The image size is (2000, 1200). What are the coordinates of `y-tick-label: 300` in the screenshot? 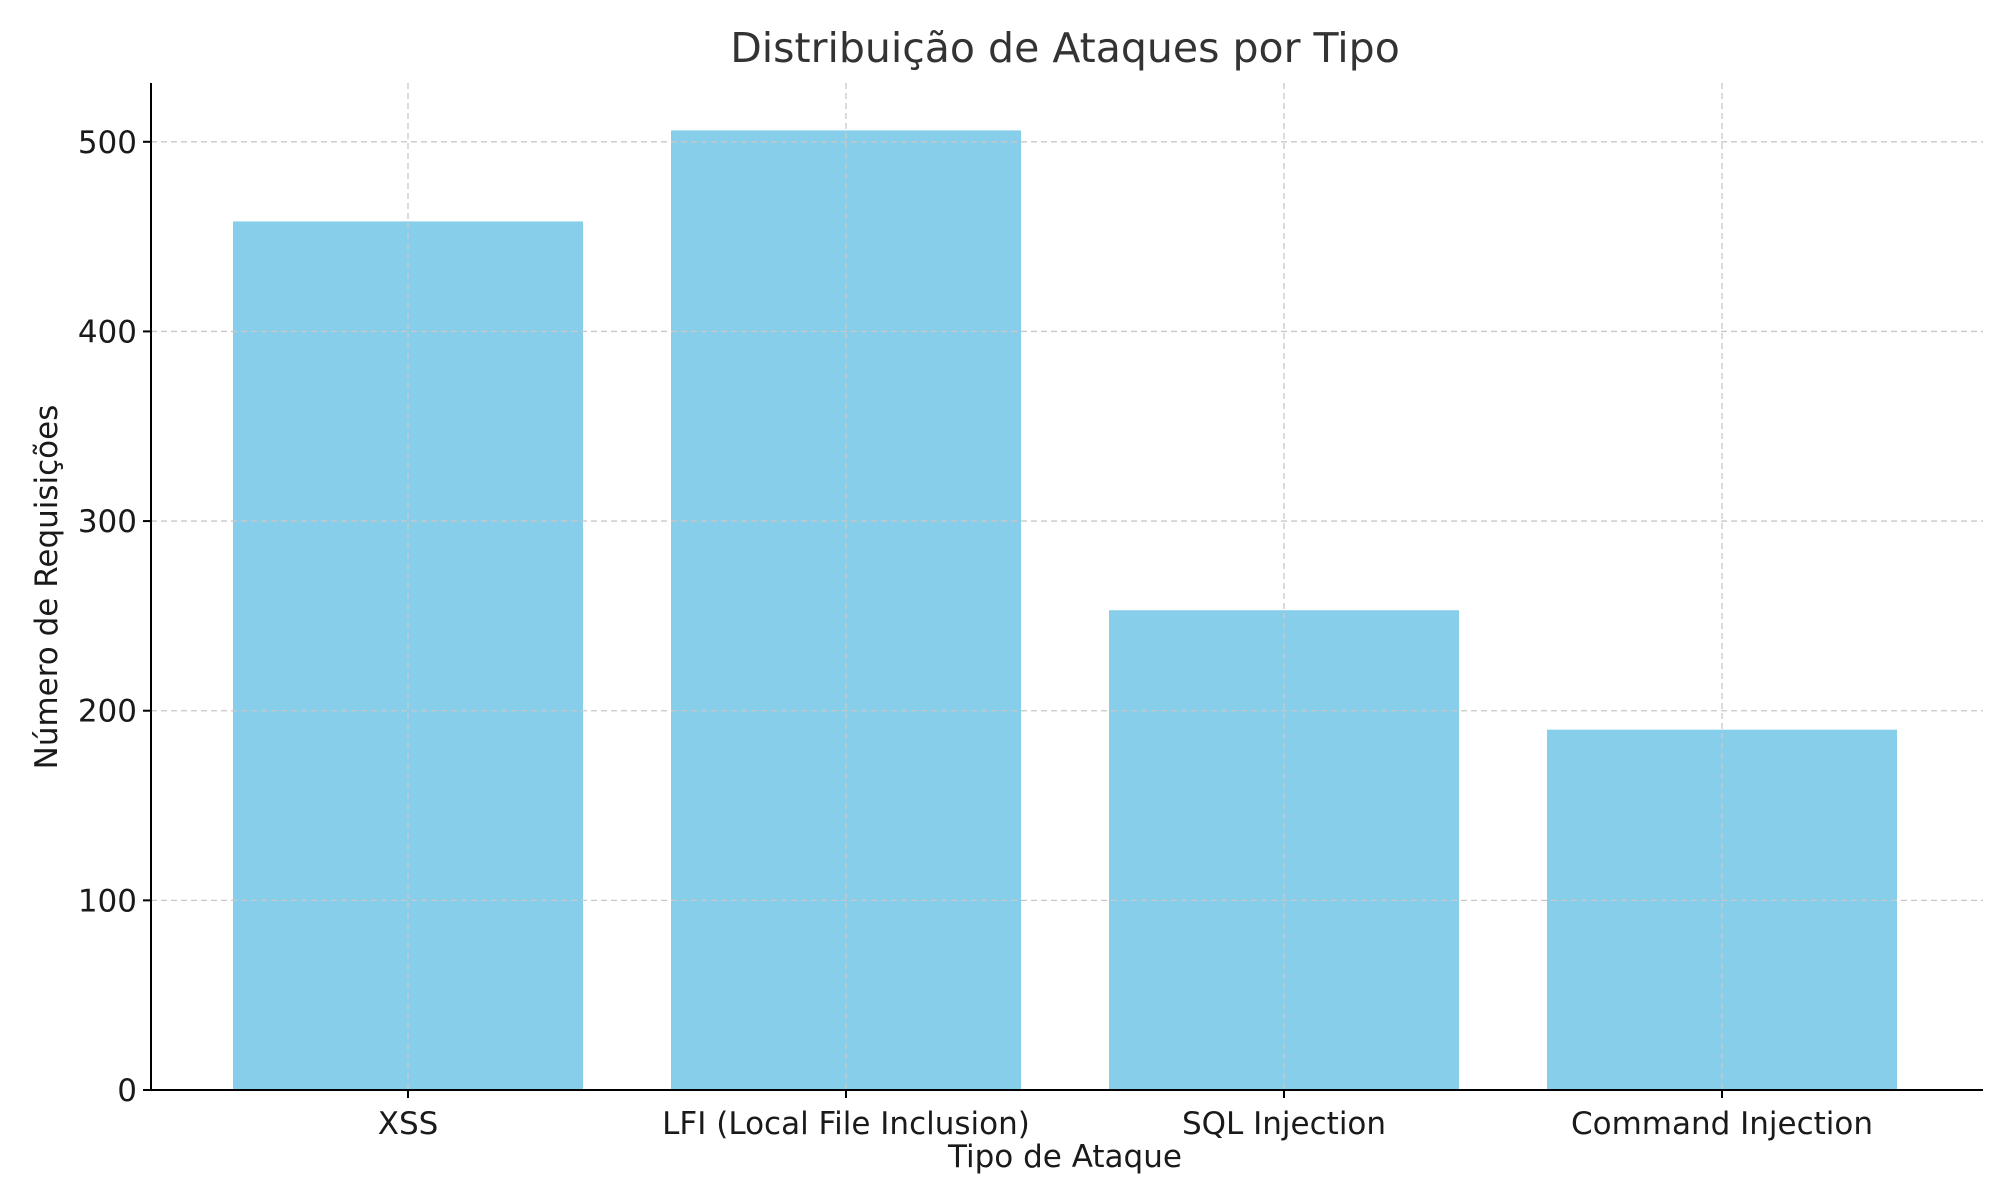 It's located at (107, 522).